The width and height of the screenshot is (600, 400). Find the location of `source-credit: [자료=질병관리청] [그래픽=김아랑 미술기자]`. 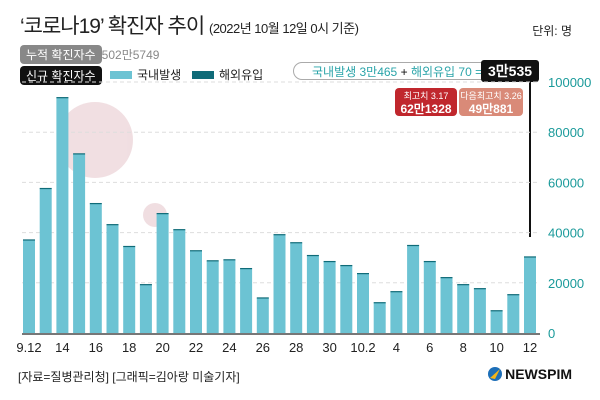

source-credit: [자료=질병관리청] [그래픽=김아랑 미술기자] is located at coordinates (129, 377).